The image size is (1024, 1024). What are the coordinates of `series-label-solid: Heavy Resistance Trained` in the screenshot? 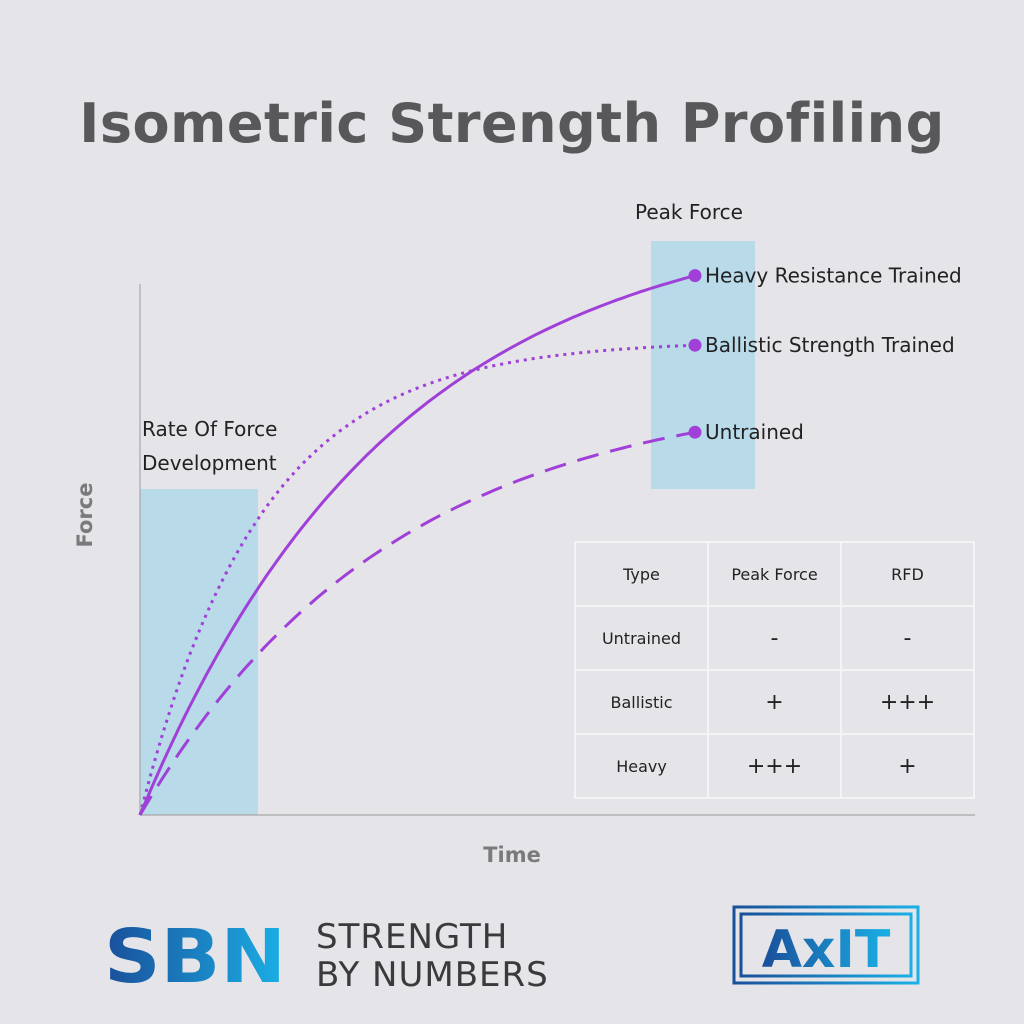 It's located at (833, 276).